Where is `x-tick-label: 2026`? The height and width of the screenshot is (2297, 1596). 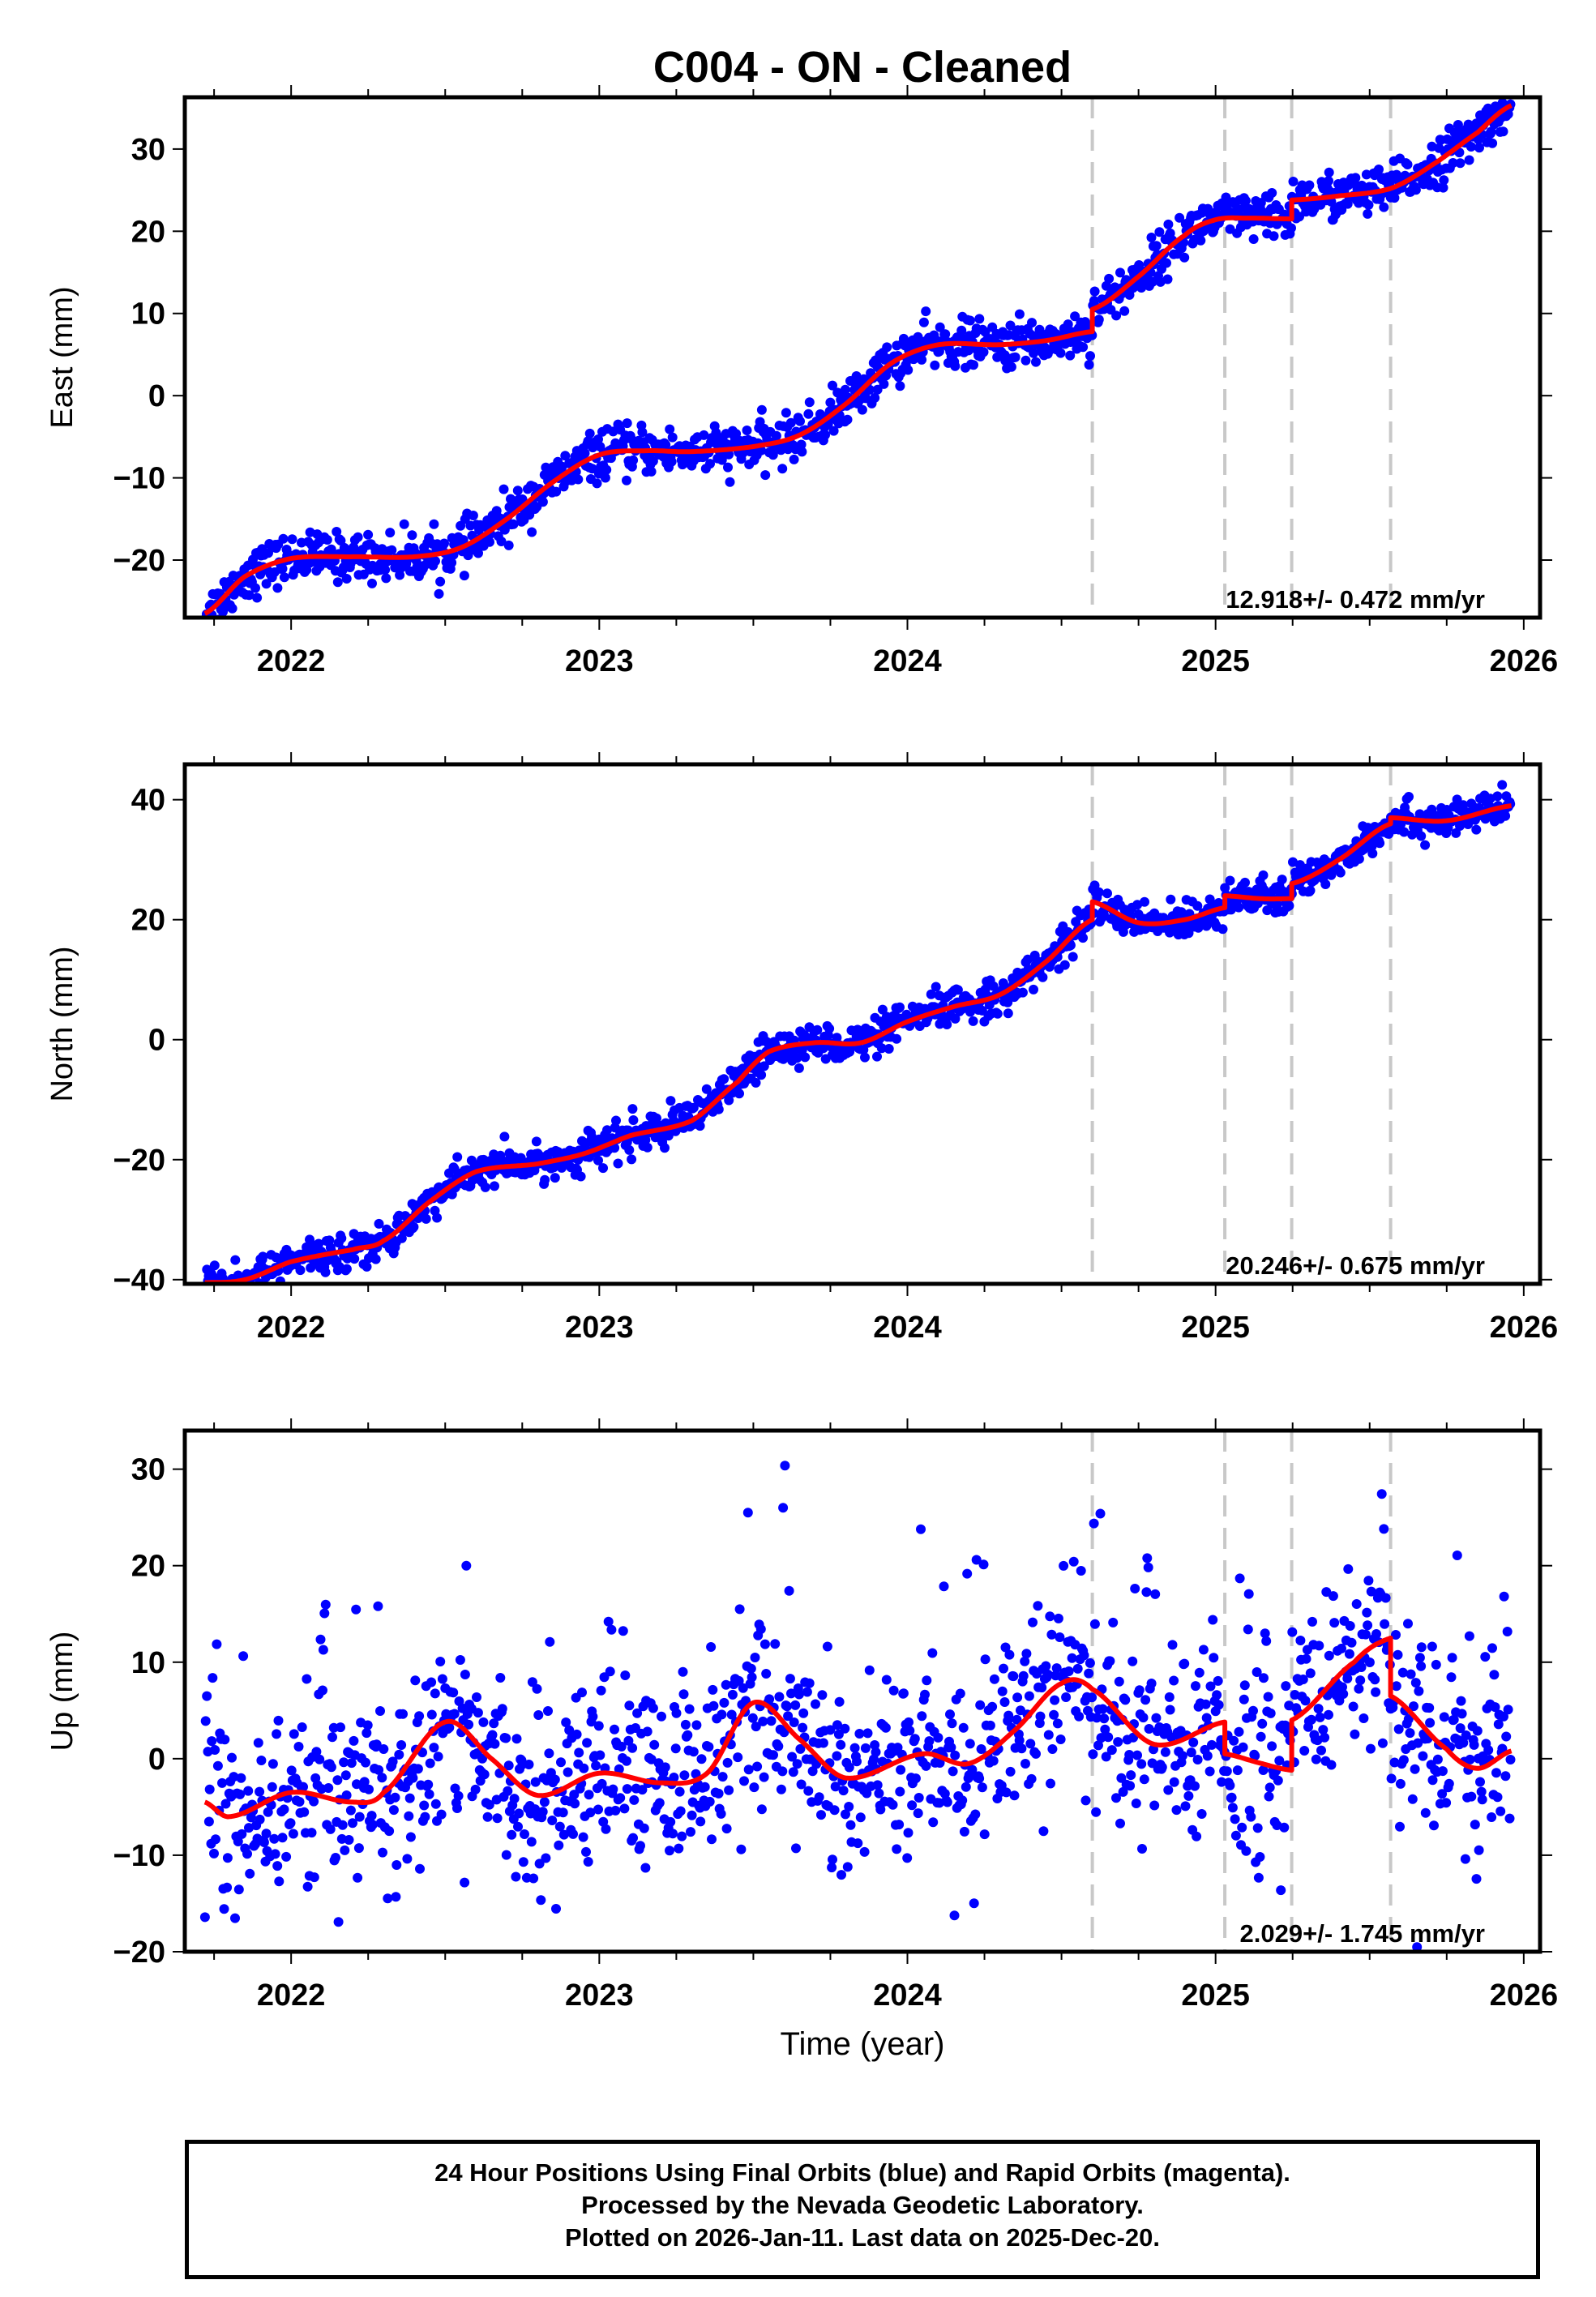
x-tick-label: 2026 is located at coordinates (1524, 1328).